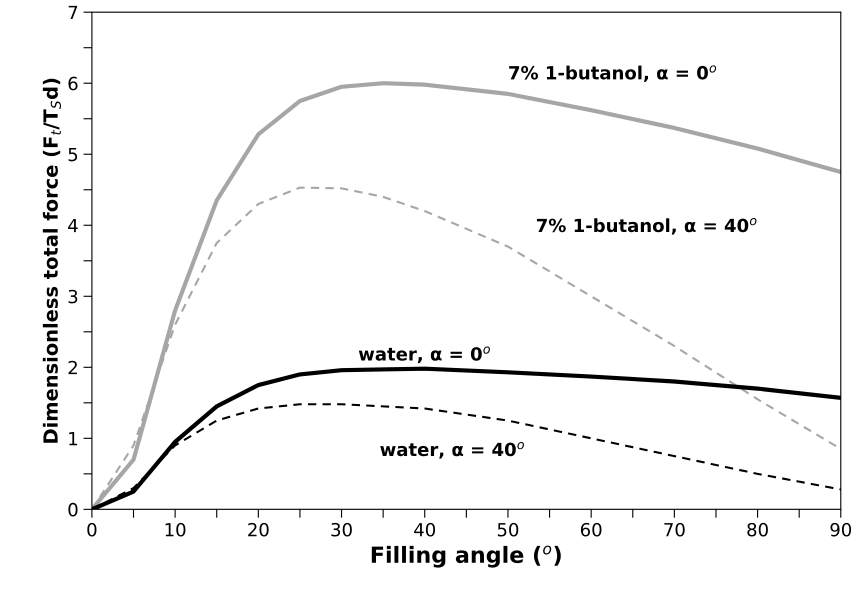 This screenshot has width=851, height=610. What do you see at coordinates (72, 367) in the screenshot?
I see `y-tick-label: 2` at bounding box center [72, 367].